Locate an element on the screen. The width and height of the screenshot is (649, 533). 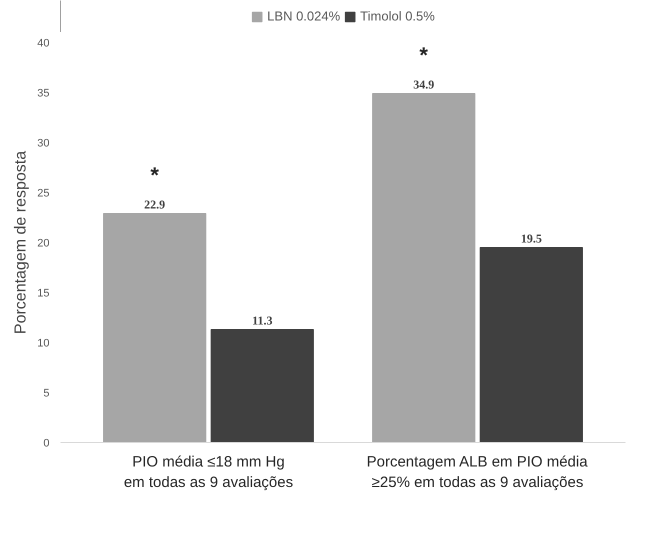
y-tick-label: 0 is located at coordinates (46, 444).